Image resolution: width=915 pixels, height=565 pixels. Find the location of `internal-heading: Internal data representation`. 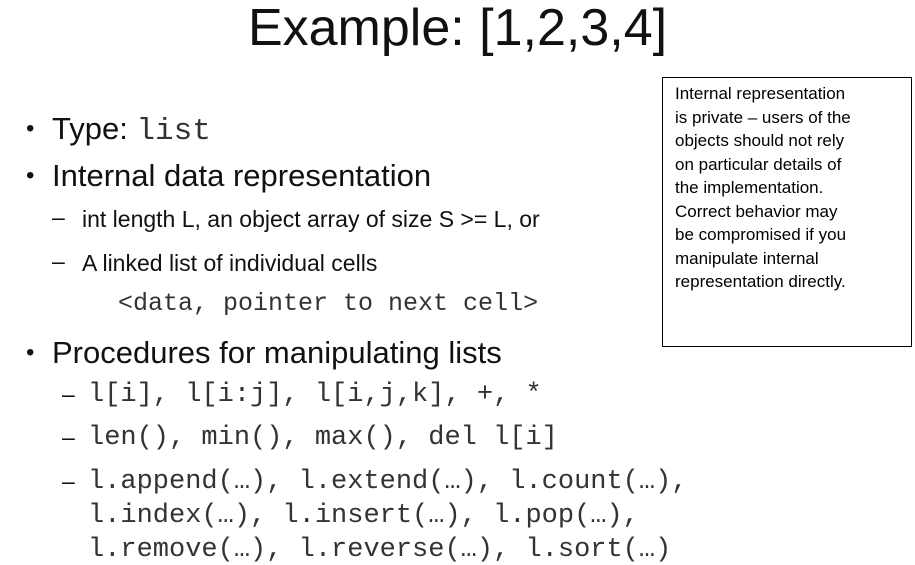

internal-heading: Internal data representation is located at coordinates (242, 175).